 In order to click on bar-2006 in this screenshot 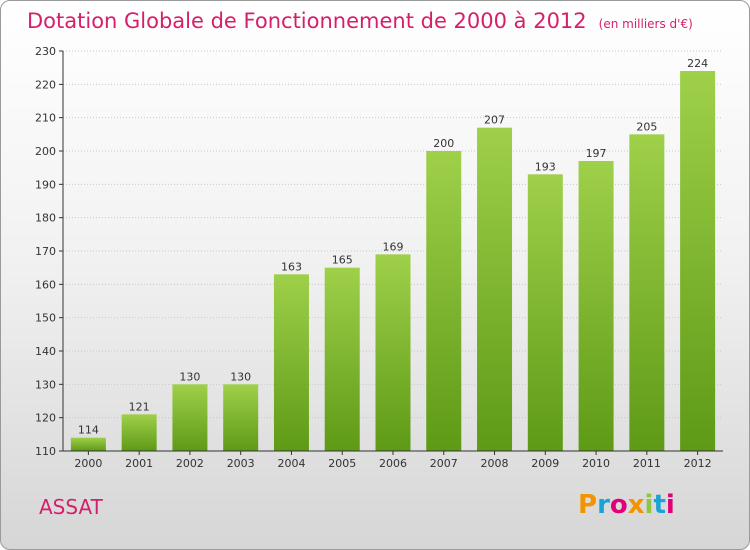, I will do `click(393, 352)`.